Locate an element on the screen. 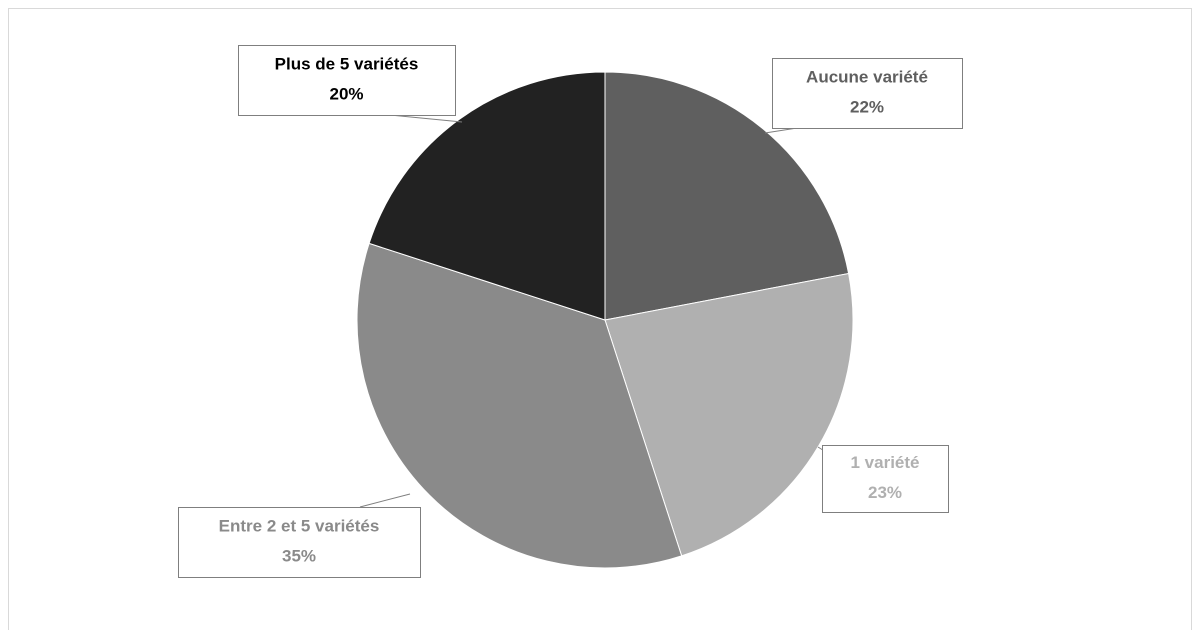 This screenshot has width=1200, height=630. data-label-name: Plus de 5 variétés is located at coordinates (347, 63).